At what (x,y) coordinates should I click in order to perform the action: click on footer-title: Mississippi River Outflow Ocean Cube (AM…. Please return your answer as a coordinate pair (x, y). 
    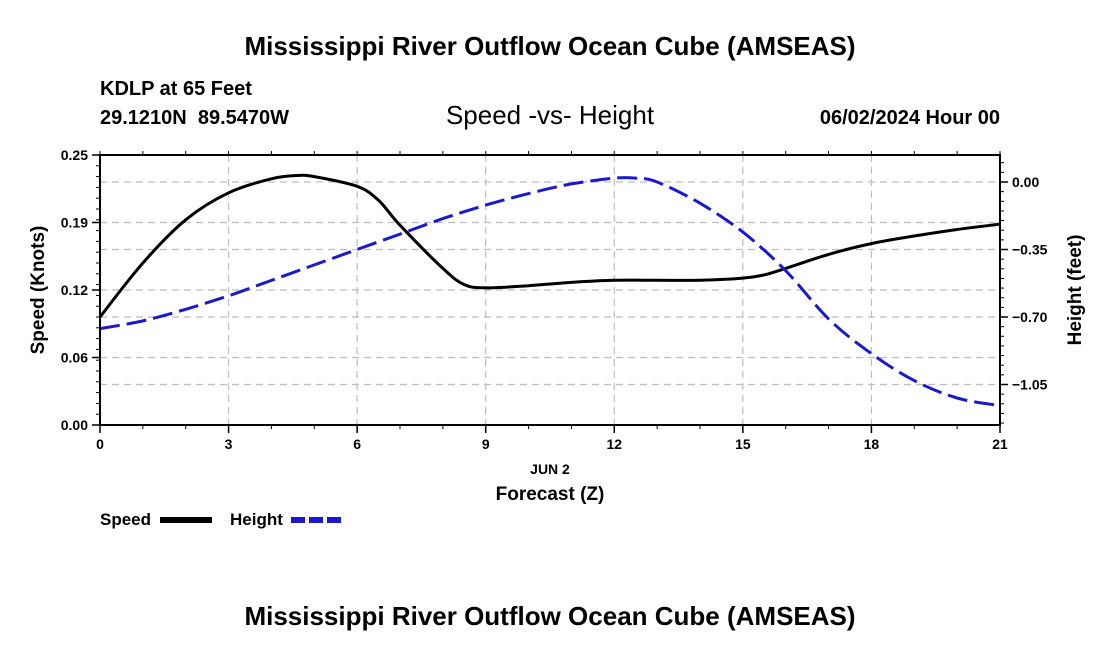
    Looking at the image, I should click on (549, 616).